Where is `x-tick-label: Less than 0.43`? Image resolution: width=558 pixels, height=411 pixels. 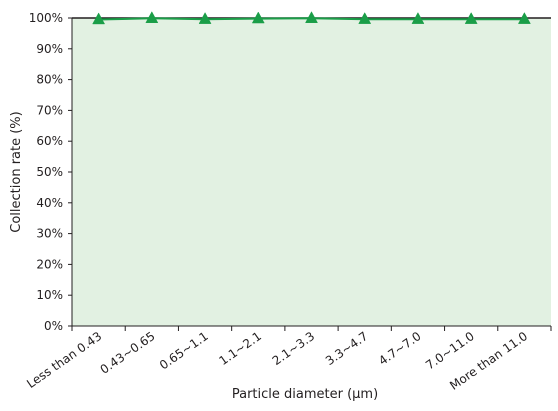
x-tick-label: Less than 0.43 is located at coordinates (64, 360).